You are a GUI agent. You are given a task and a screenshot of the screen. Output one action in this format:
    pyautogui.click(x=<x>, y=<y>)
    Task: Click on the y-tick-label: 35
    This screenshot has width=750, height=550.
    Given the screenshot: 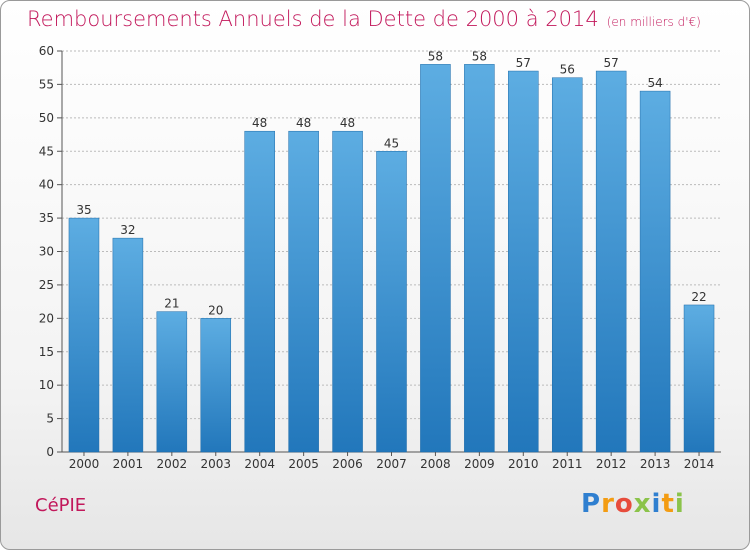 What is the action you would take?
    pyautogui.click(x=46, y=218)
    